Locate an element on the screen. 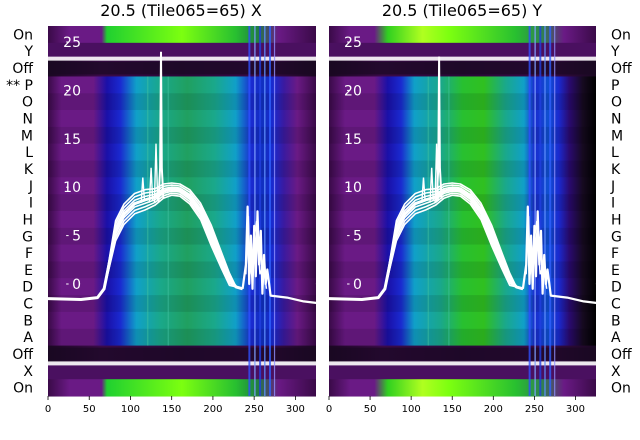  row-label: I is located at coordinates (31, 204).